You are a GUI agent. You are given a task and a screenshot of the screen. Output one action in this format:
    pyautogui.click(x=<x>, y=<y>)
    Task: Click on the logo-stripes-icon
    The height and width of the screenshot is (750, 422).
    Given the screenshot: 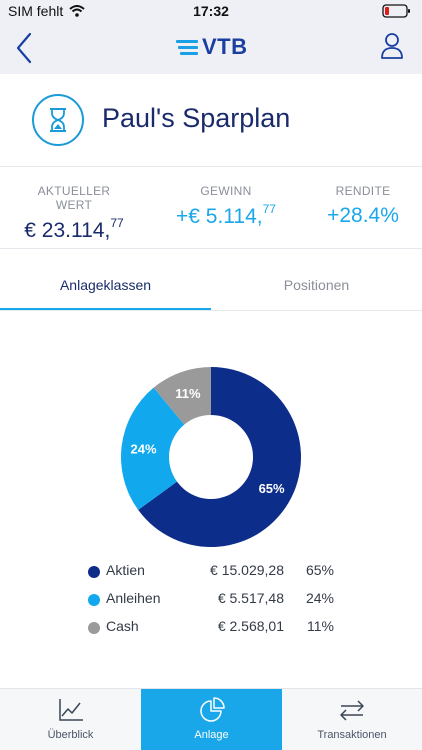 What is the action you would take?
    pyautogui.click(x=187, y=47)
    